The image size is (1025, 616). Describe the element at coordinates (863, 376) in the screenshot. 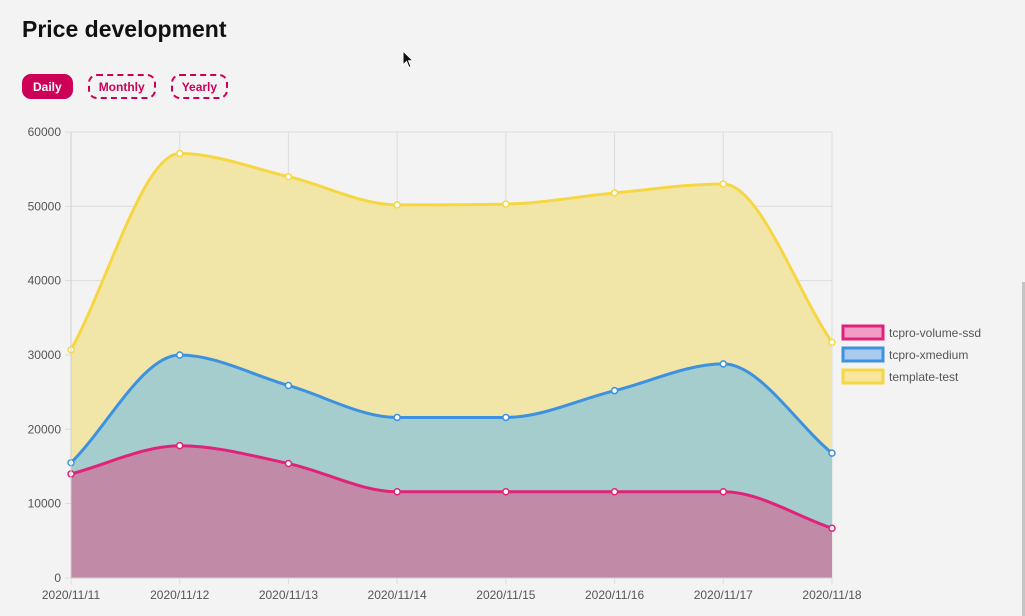

I see `legend-swatch-template-test` at that location.